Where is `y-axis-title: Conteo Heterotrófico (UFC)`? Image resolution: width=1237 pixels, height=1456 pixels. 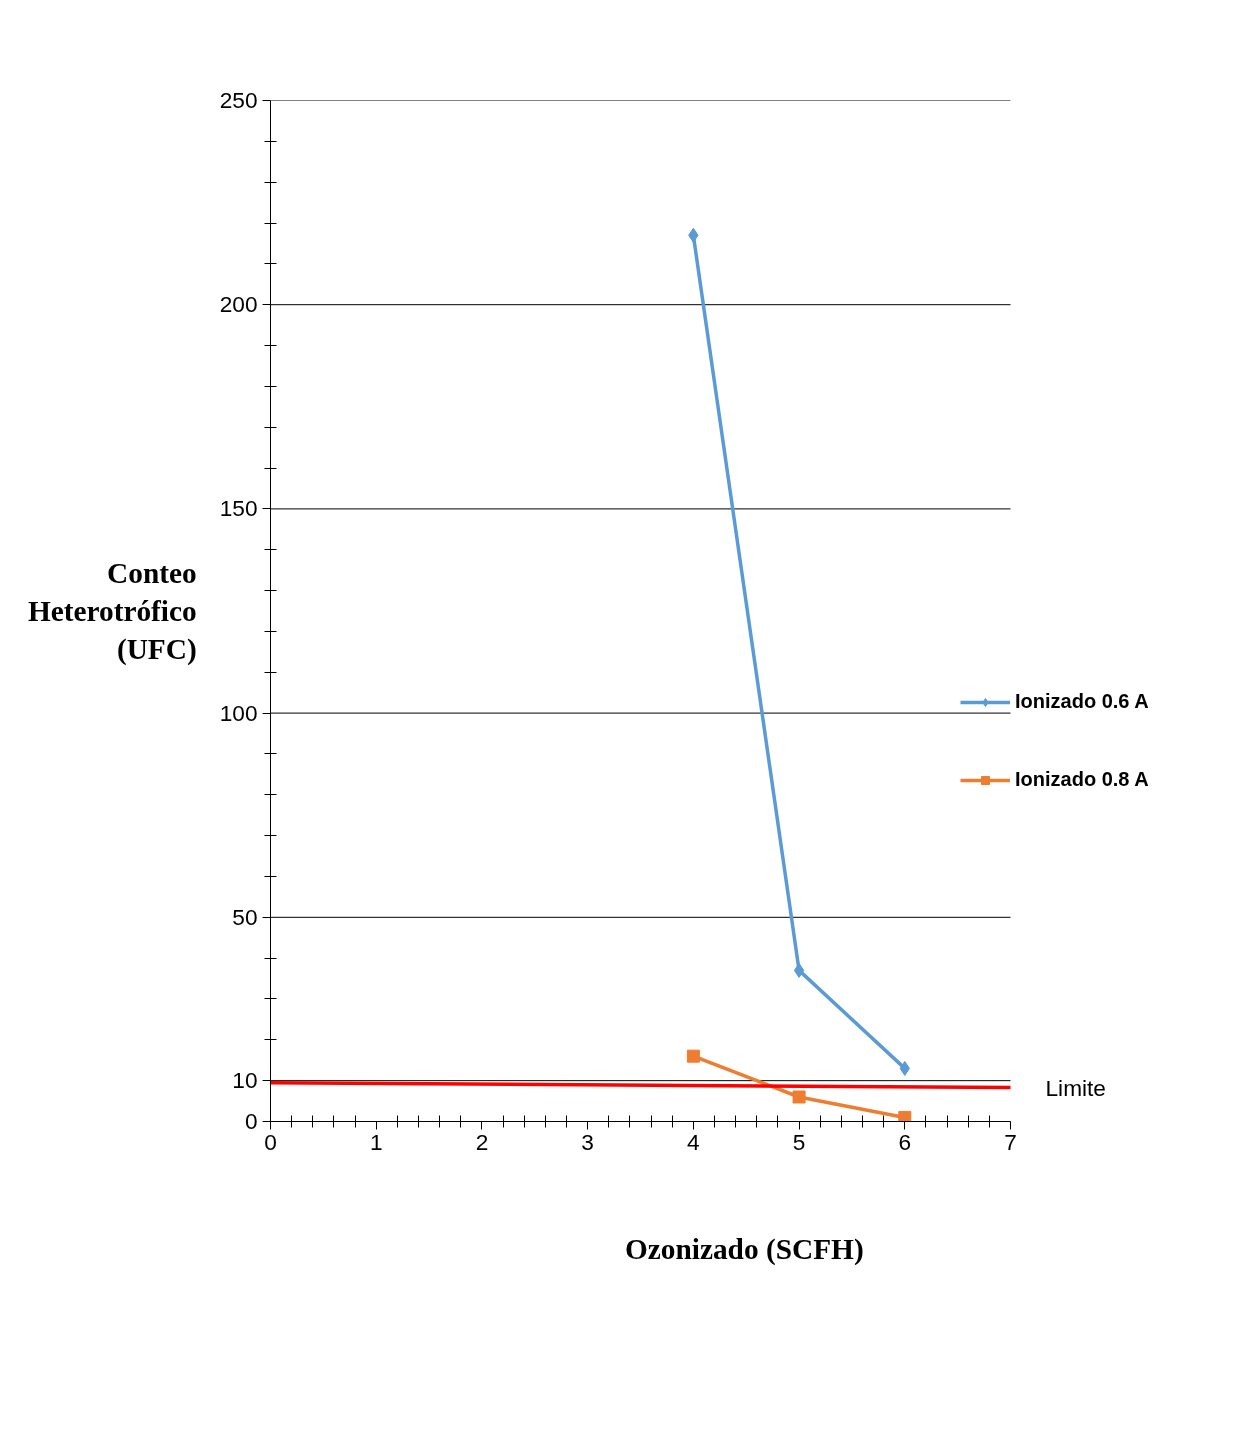 y-axis-title: Conteo Heterotrófico (UFC) is located at coordinates (112, 611).